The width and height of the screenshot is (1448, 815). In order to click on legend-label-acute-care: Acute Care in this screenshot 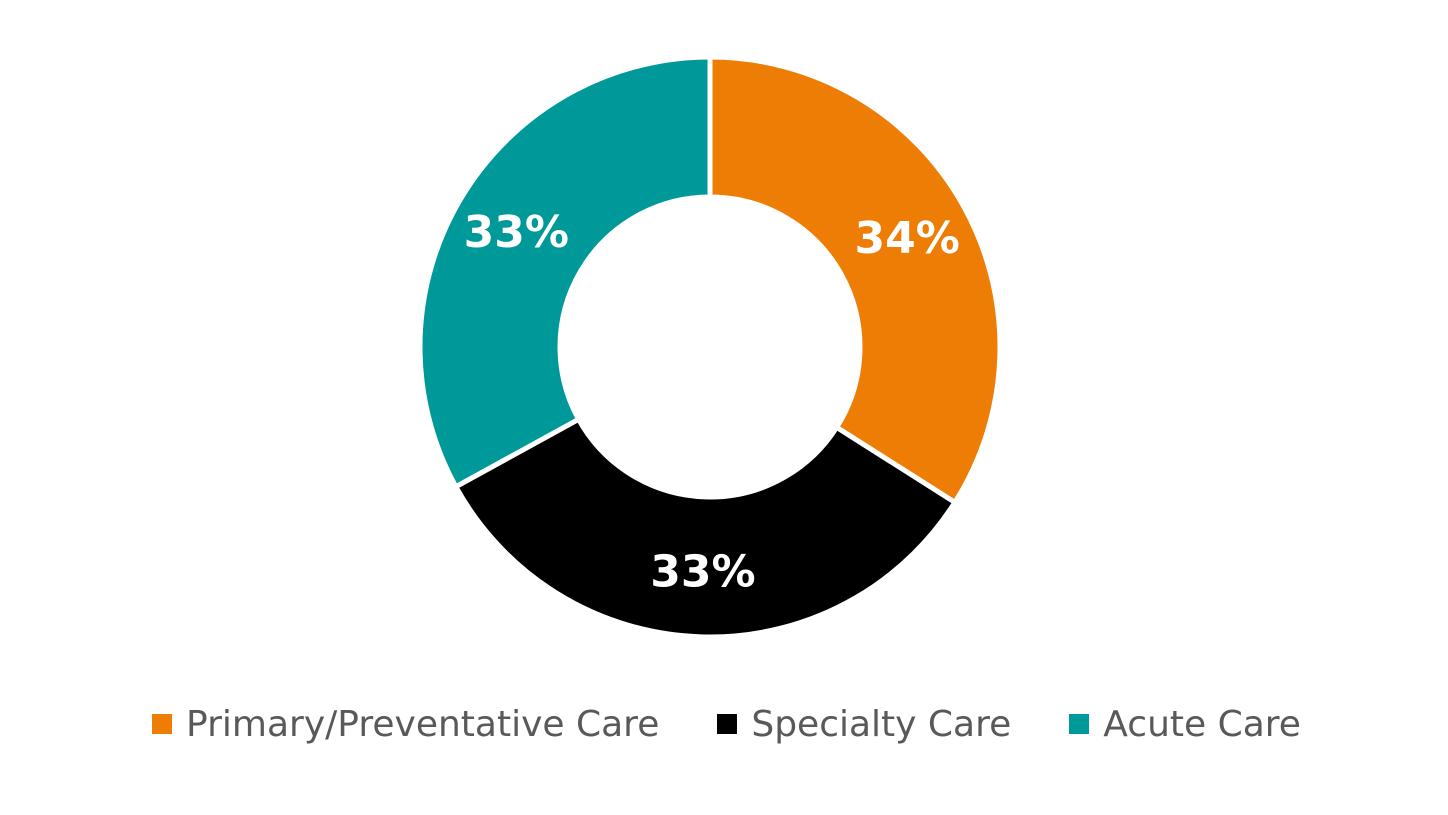, I will do `click(1202, 724)`.